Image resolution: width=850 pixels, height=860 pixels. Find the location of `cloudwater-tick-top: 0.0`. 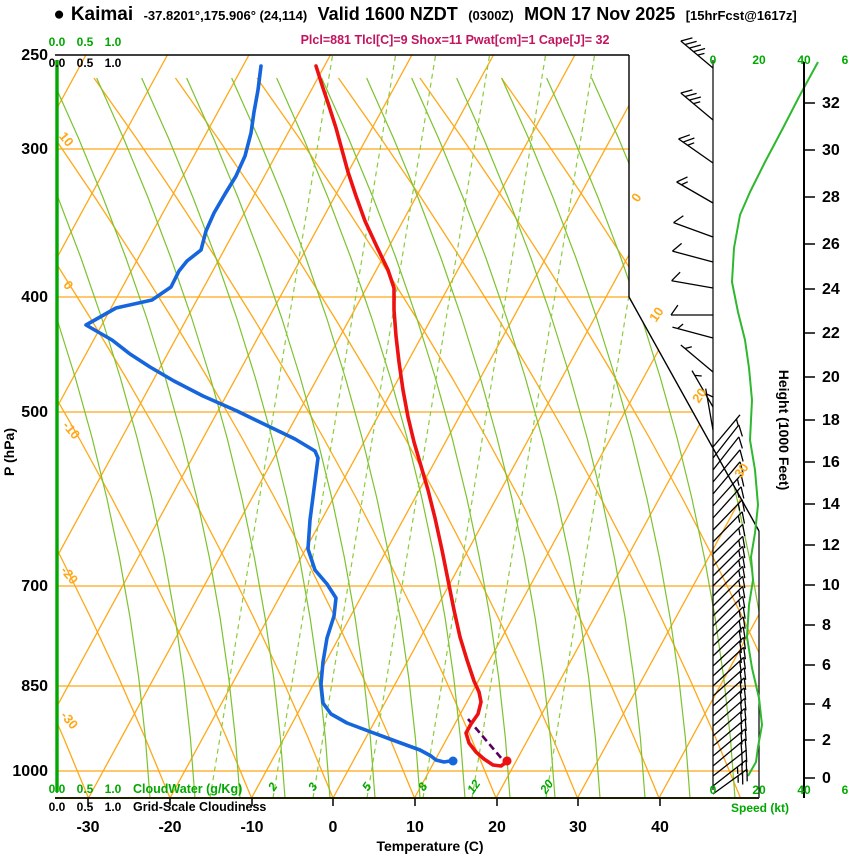

cloudwater-tick-top: 0.0 is located at coordinates (57, 42).